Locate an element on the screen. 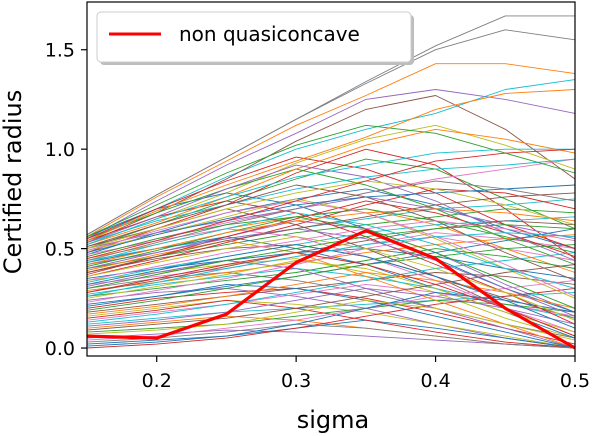 This screenshot has height=436, width=592. x-tick-label: 0.2 is located at coordinates (157, 381).